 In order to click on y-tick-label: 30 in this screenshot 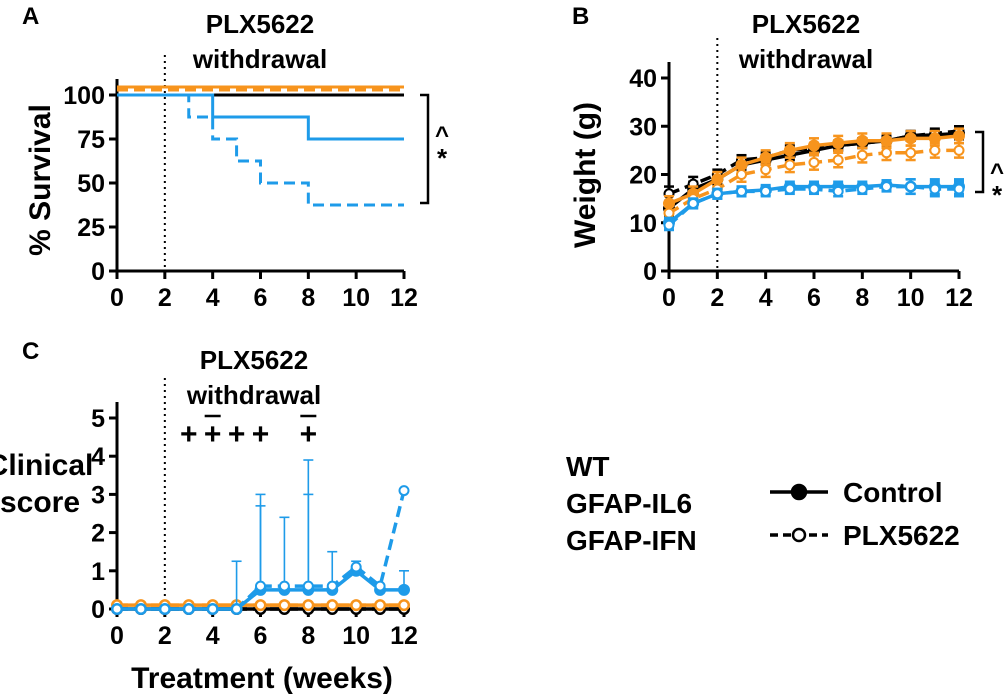, I will do `click(643, 127)`.